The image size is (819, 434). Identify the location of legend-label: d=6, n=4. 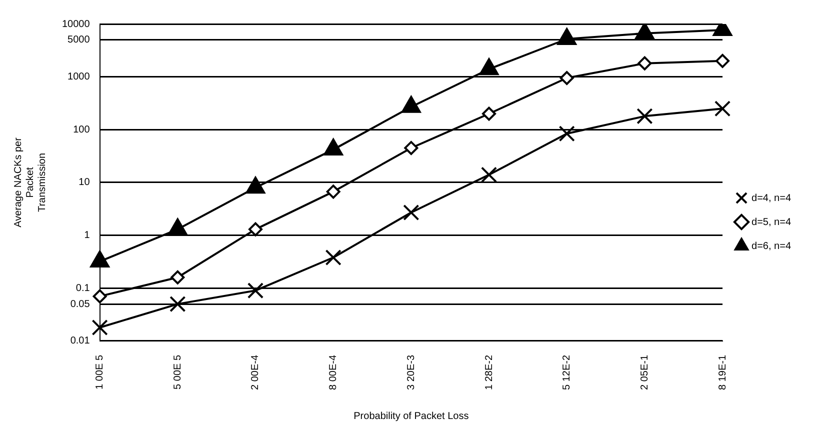
(772, 246).